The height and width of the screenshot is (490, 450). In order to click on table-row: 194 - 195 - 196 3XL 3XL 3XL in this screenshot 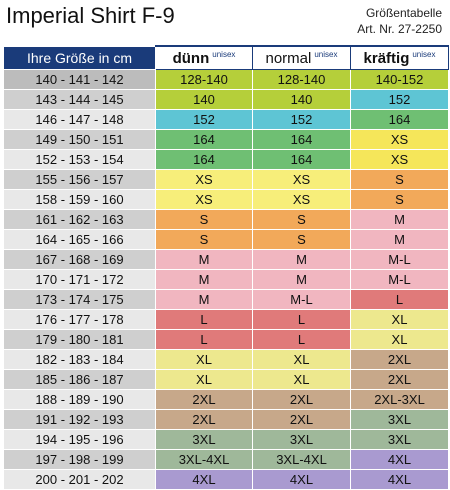, I will do `click(226, 439)`.